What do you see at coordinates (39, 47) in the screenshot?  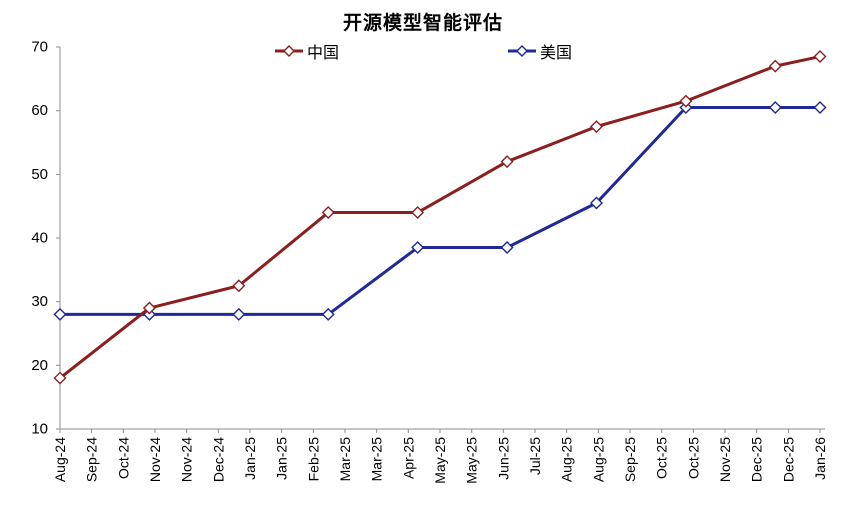 I see `y-tick-label: 70` at bounding box center [39, 47].